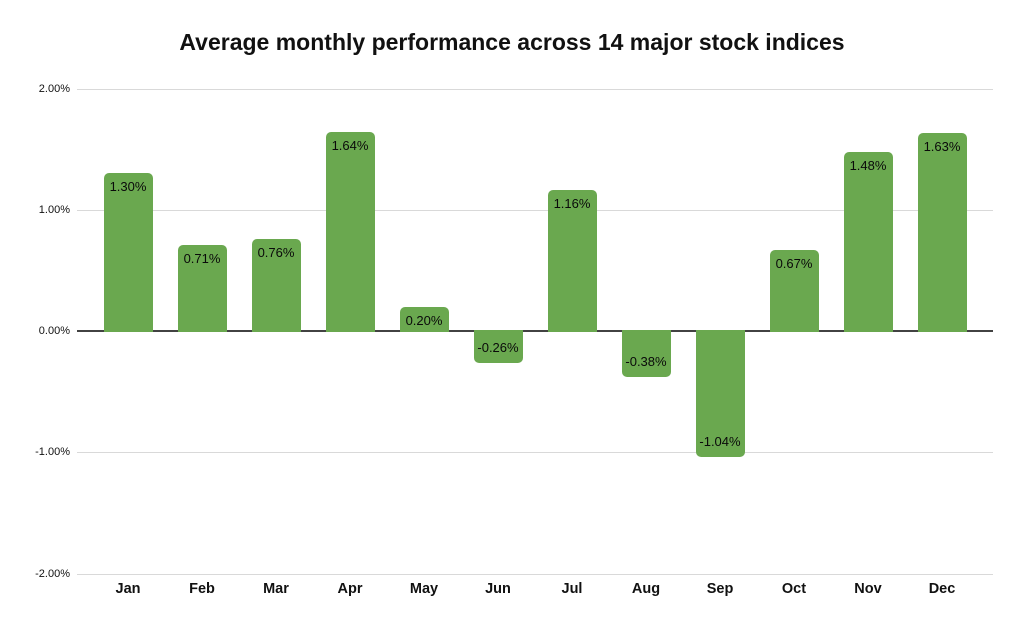  Describe the element at coordinates (128, 187) in the screenshot. I see `bar-value-label: 1.30%` at that location.